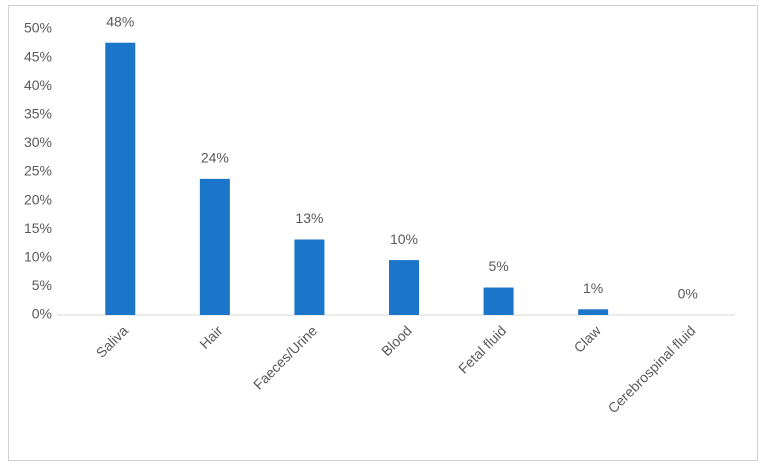 The height and width of the screenshot is (472, 765). What do you see at coordinates (38, 228) in the screenshot?
I see `y-tick-label: 15%` at bounding box center [38, 228].